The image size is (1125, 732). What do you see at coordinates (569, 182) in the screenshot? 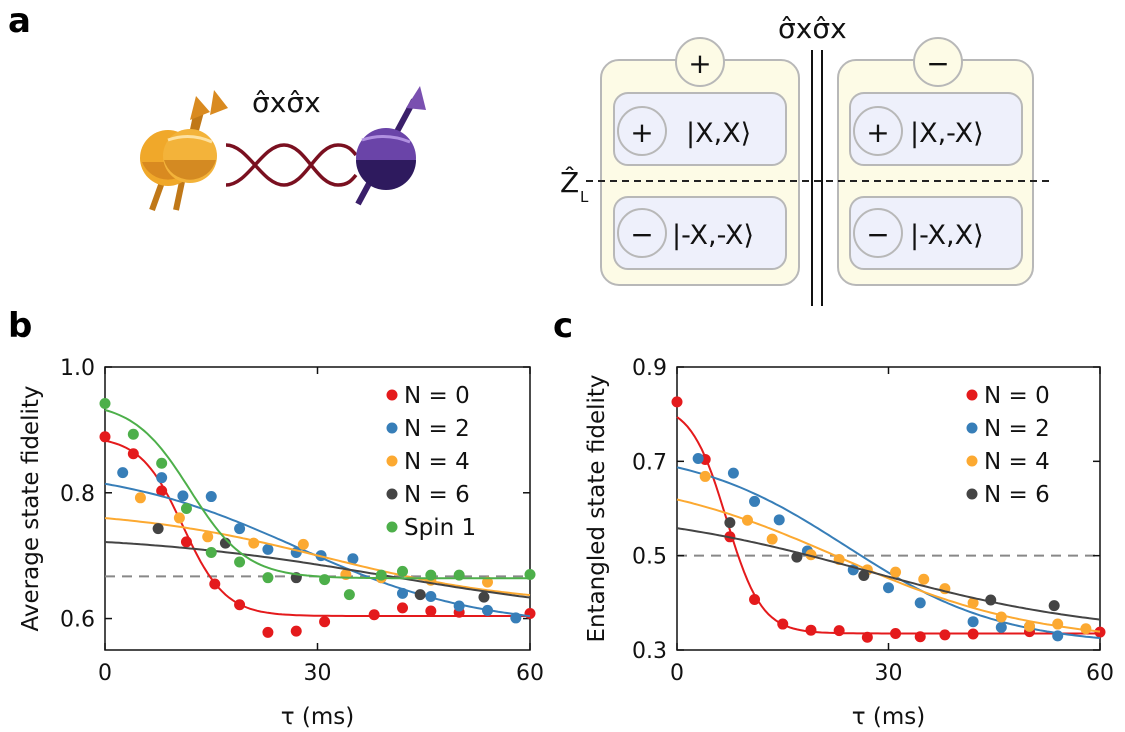
I see `logical-operator-label: Ẑ` at bounding box center [569, 182].